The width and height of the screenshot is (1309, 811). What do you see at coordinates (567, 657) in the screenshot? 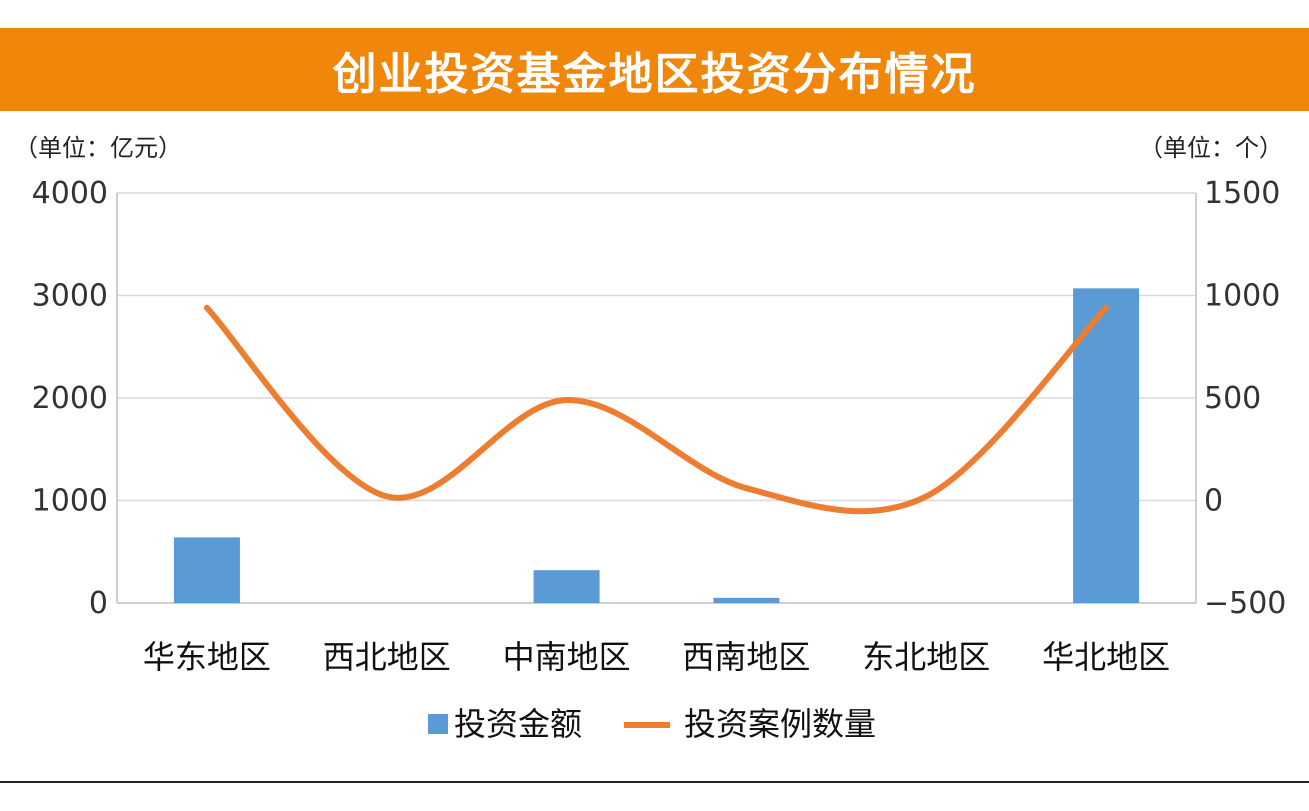
I see `x-axis-category-label: 中南地区` at bounding box center [567, 657].